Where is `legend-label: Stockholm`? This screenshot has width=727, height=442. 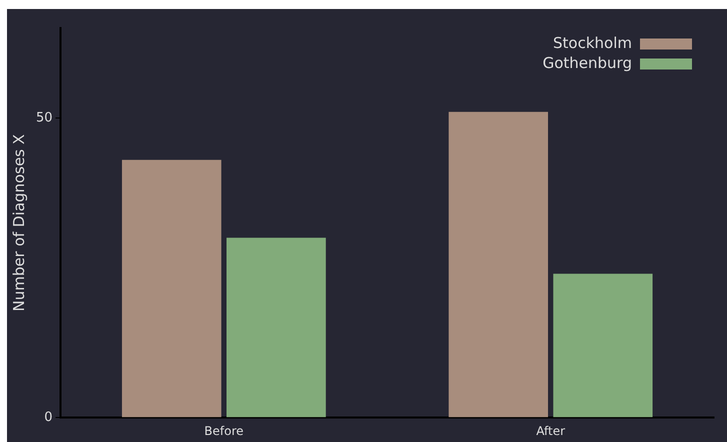
legend-label: Stockholm is located at coordinates (592, 43).